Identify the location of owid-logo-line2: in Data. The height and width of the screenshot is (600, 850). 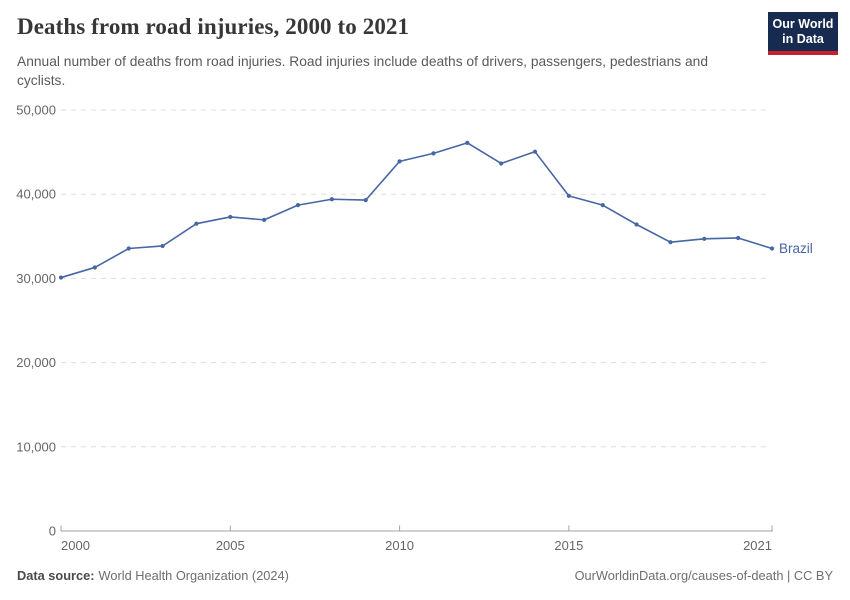
(803, 38).